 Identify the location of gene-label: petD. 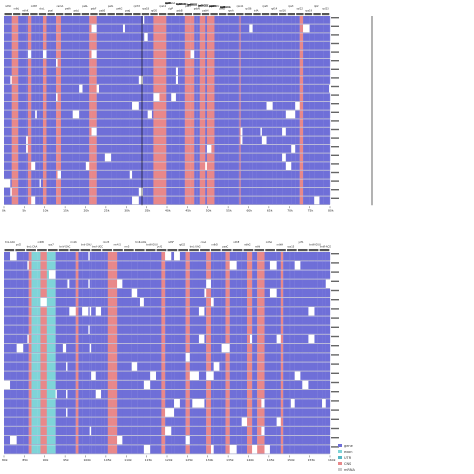
(222, 8).